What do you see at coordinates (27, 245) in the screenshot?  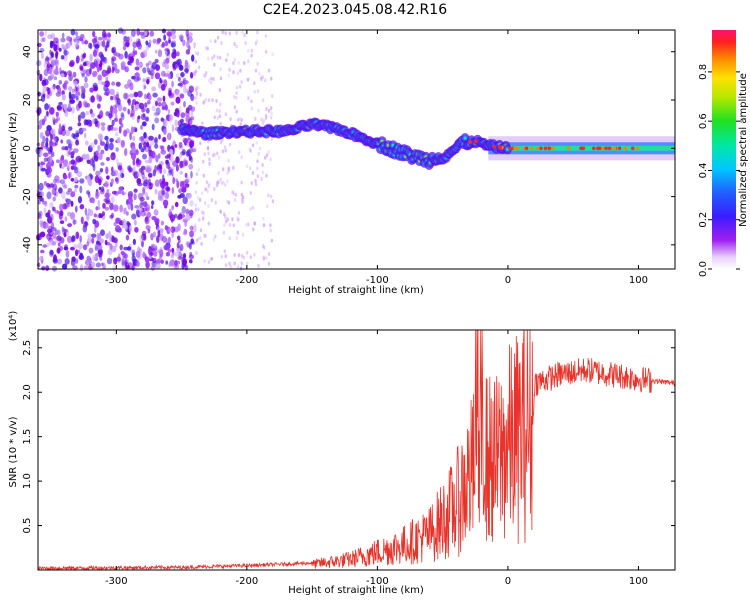 I see `y-tick-label: -40` at bounding box center [27, 245].